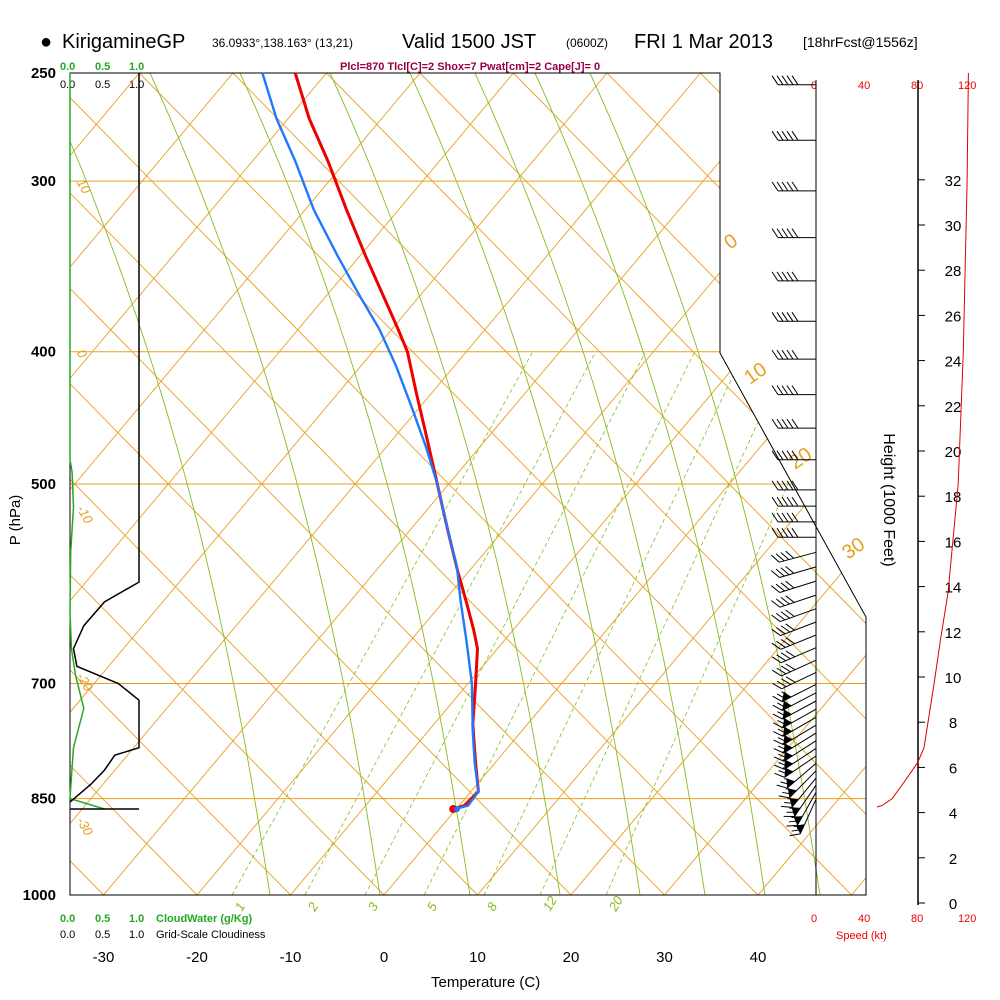 The image size is (1000, 1000). What do you see at coordinates (457, 809) in the screenshot?
I see `surface-dewpoint-dot` at bounding box center [457, 809].